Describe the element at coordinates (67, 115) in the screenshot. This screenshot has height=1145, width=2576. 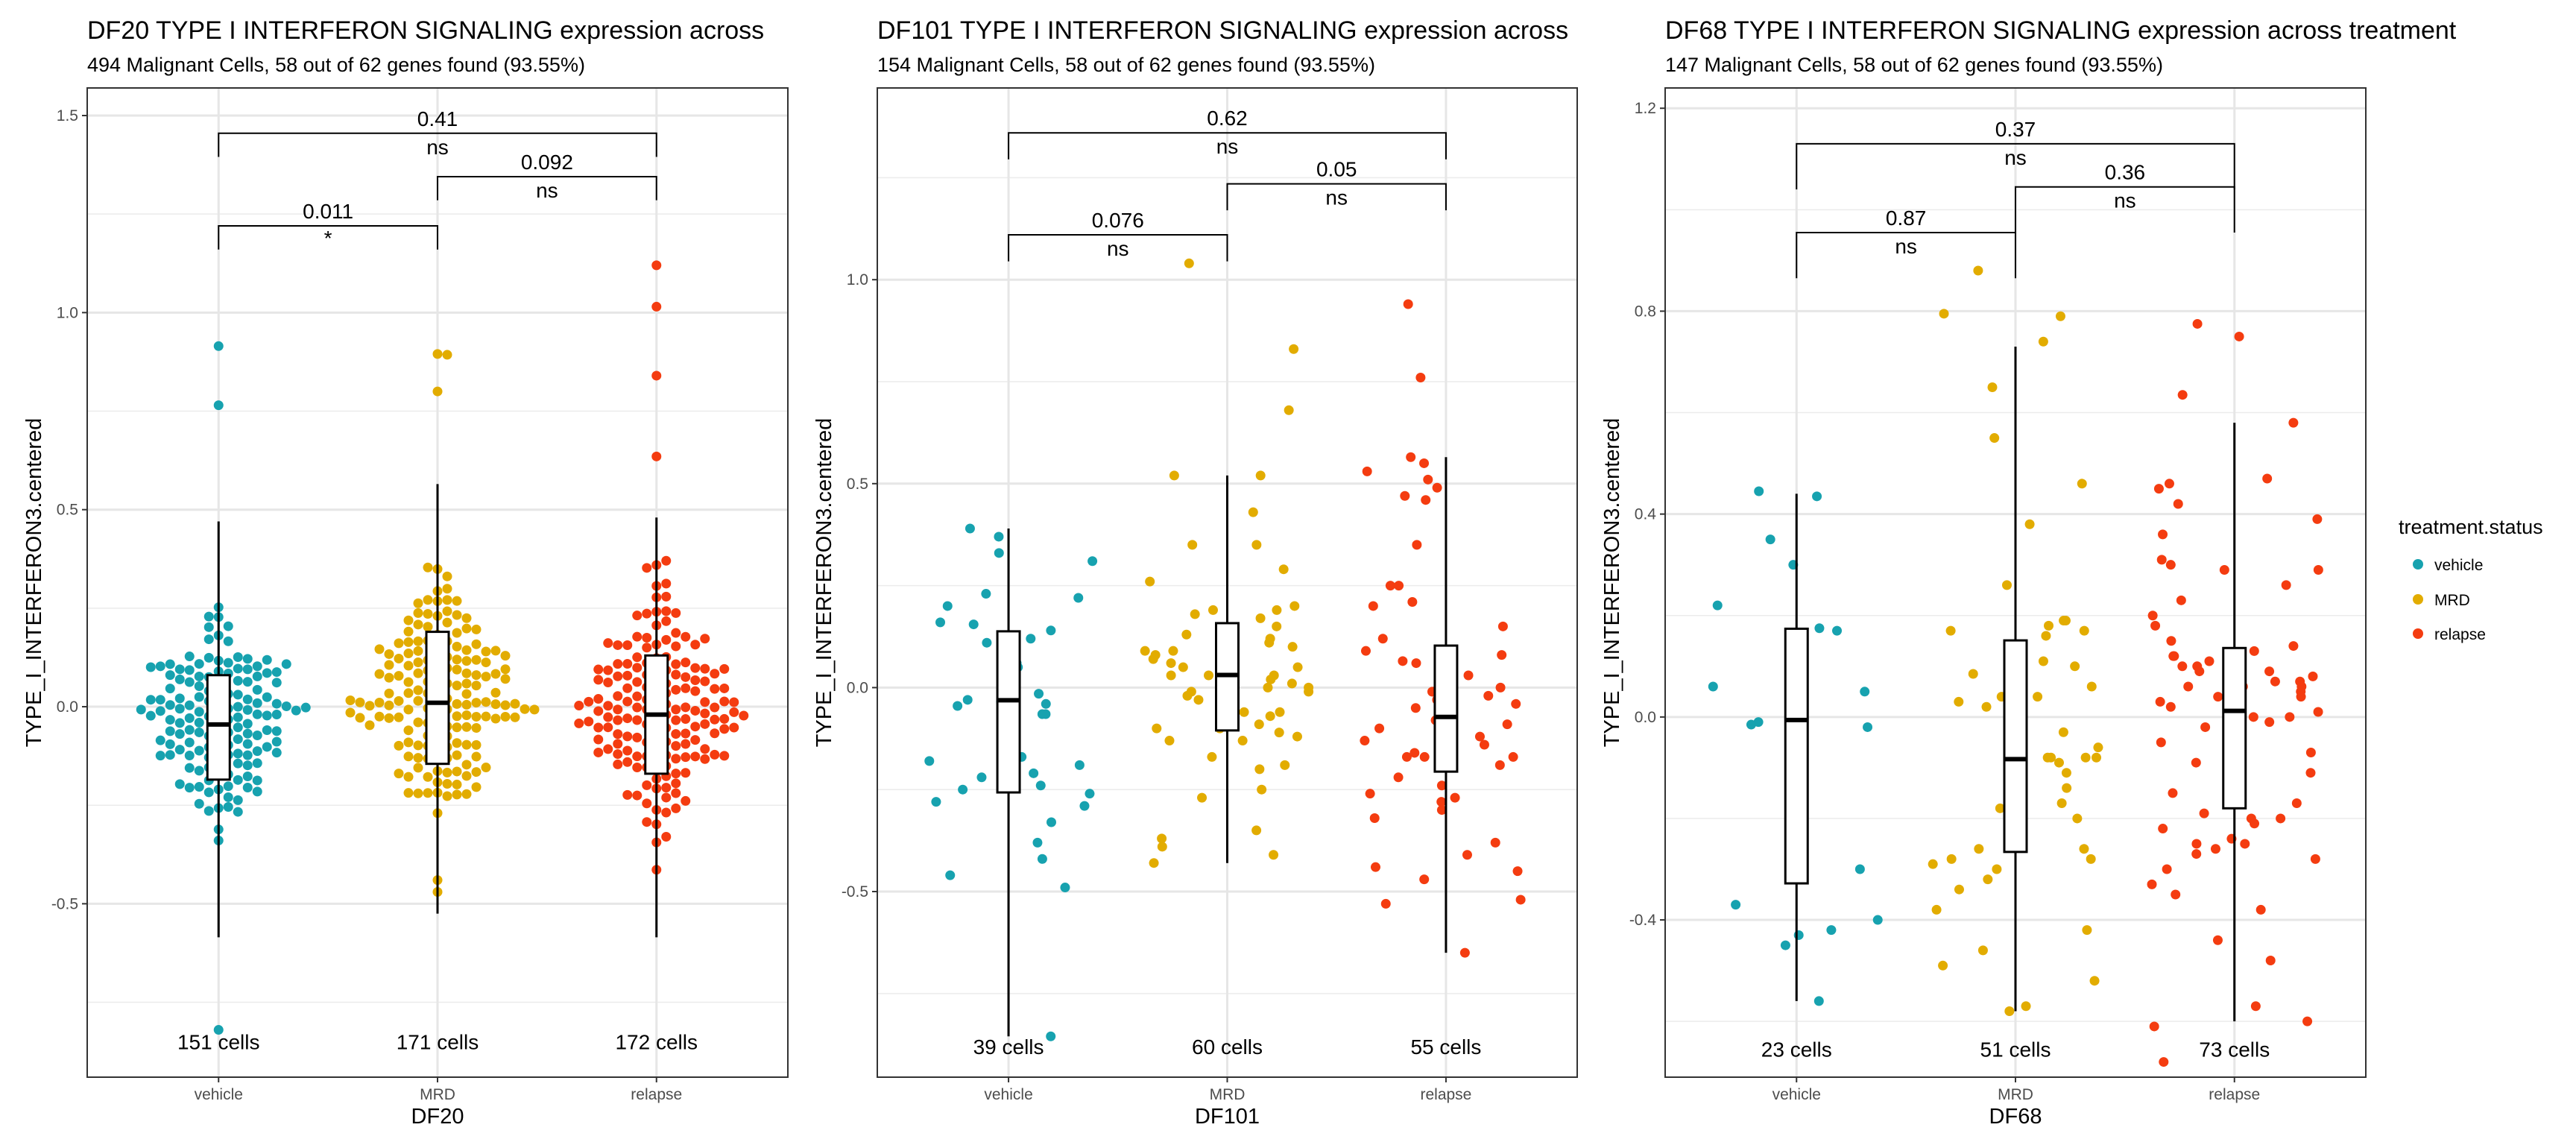
I see `y-tick-label: 1.5` at that location.